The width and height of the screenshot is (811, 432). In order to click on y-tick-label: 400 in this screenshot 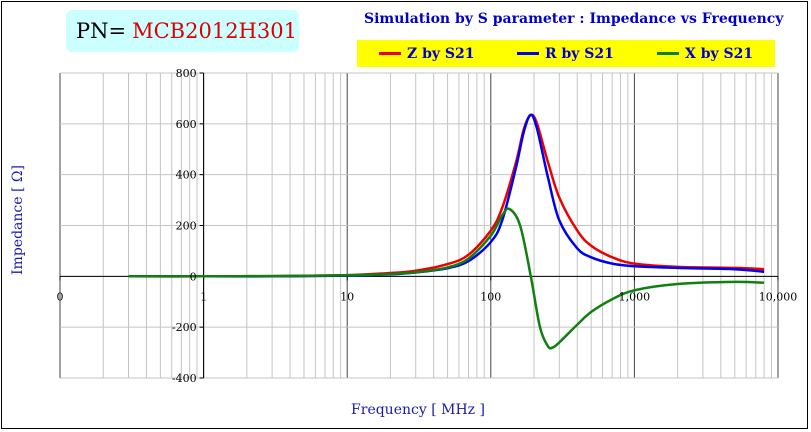, I will do `click(186, 175)`.